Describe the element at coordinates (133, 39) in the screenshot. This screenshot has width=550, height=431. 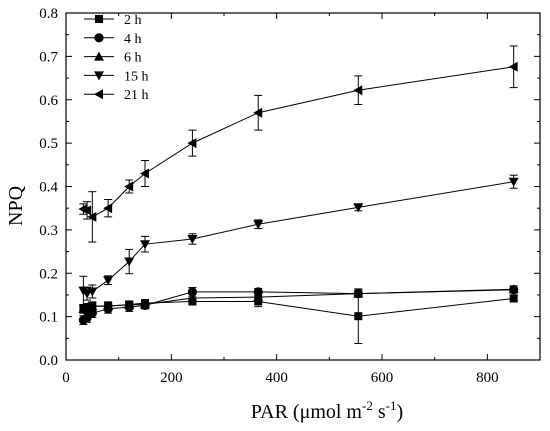
I see `legend-label: 4 h` at that location.